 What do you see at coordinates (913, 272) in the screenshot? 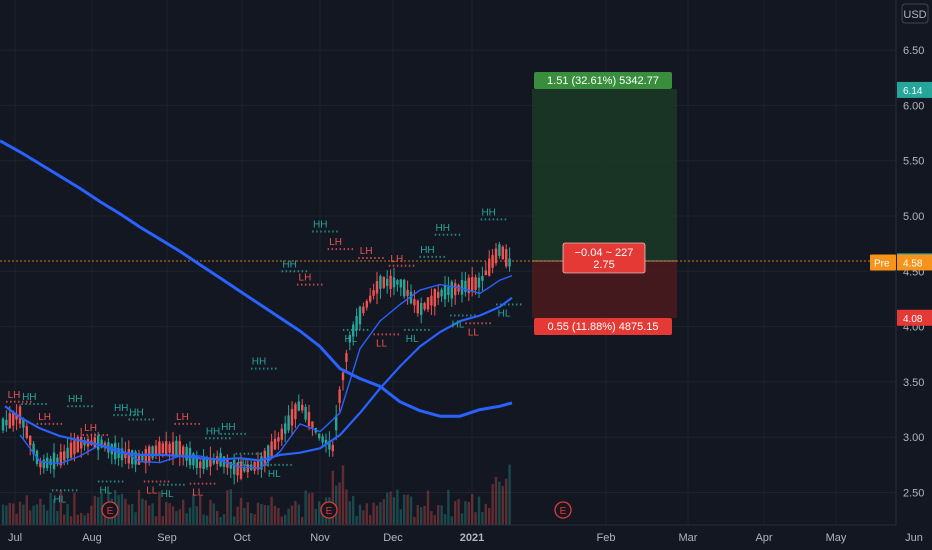
I see `price-axis: 2.503.003.504.004.505.005.506.006.50` at bounding box center [913, 272].